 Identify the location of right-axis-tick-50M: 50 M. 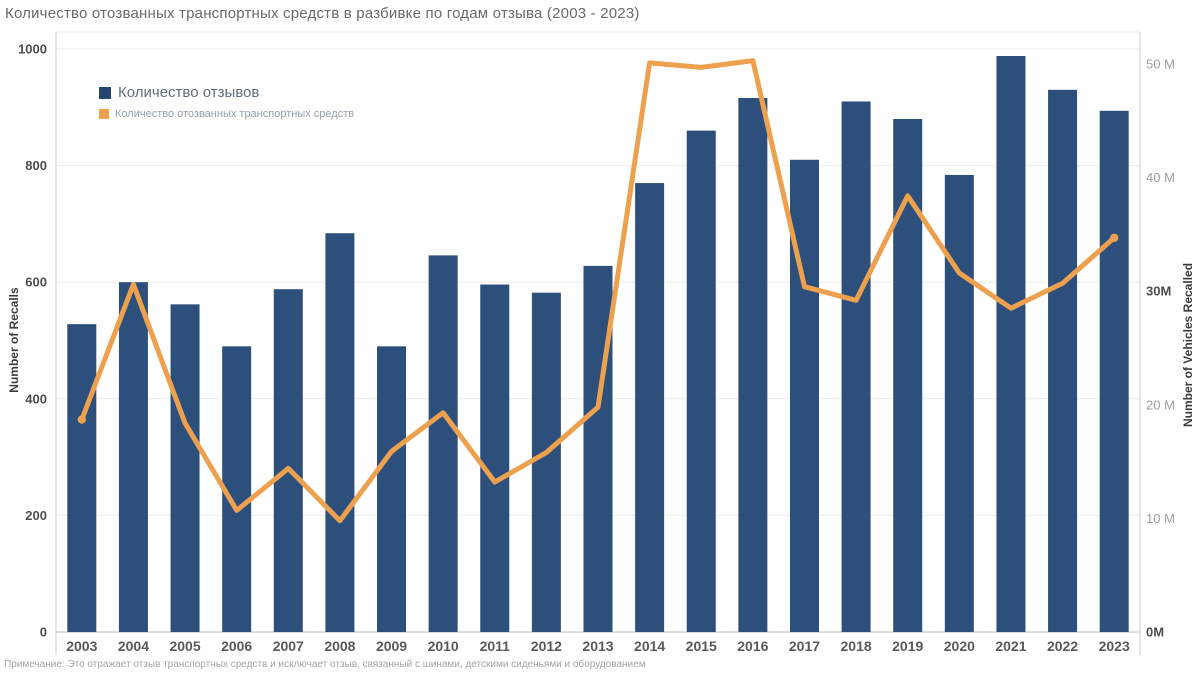
(1160, 64).